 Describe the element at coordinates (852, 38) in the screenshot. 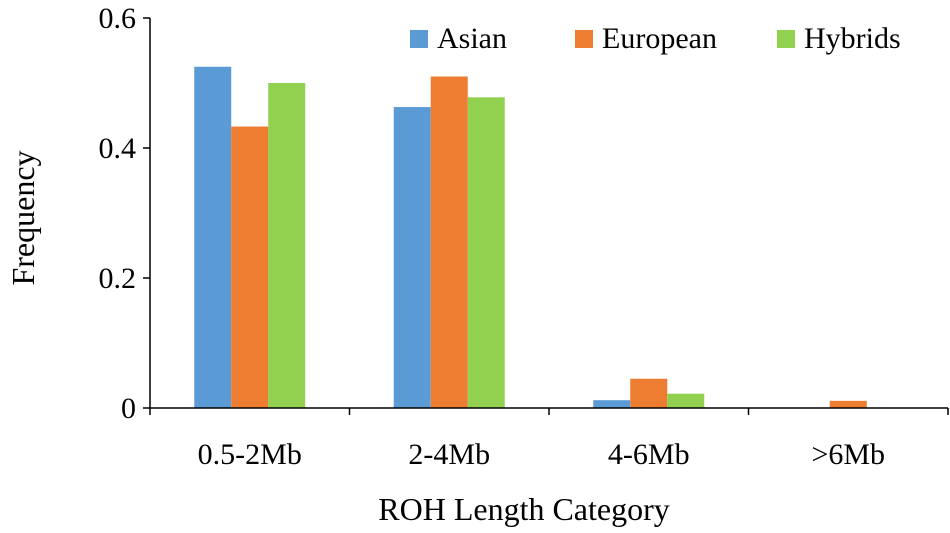

I see `legend-label-hybrids: Hybrids` at that location.